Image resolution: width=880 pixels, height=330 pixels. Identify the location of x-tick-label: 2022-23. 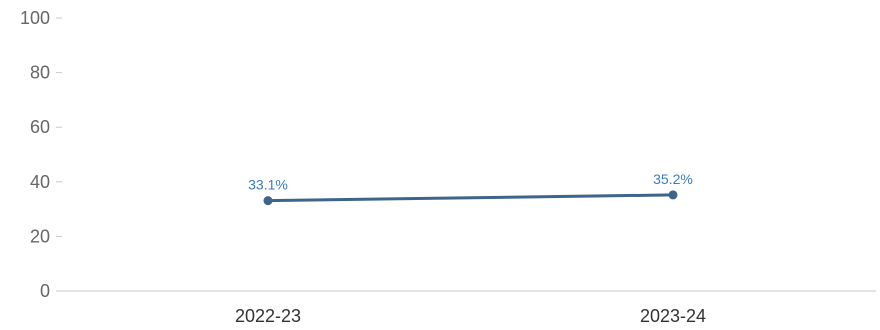
(268, 316).